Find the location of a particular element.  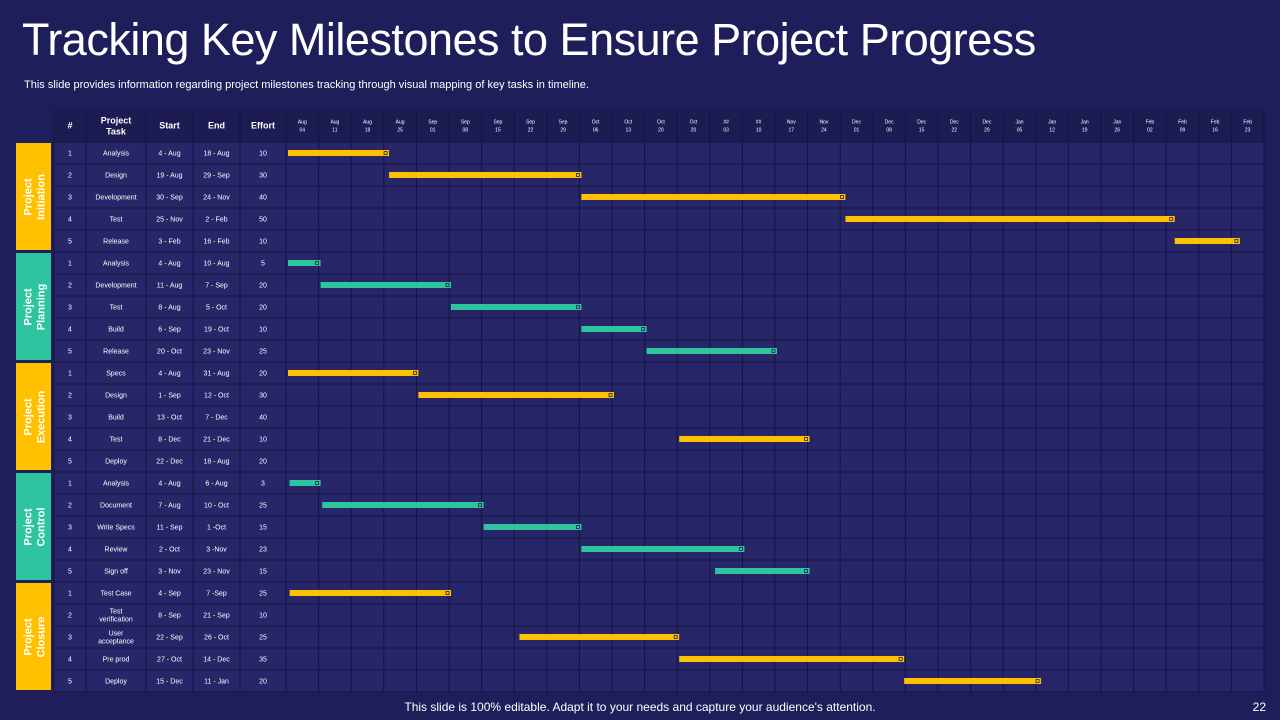

task-start: 22 - Dec is located at coordinates (169, 462).